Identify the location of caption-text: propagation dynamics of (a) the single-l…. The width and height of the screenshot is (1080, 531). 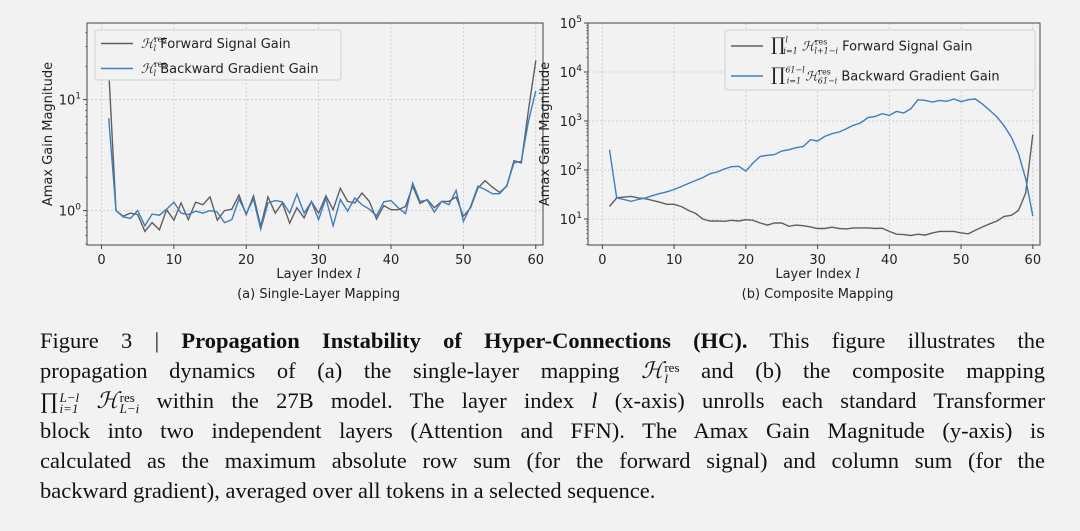
(341, 370).